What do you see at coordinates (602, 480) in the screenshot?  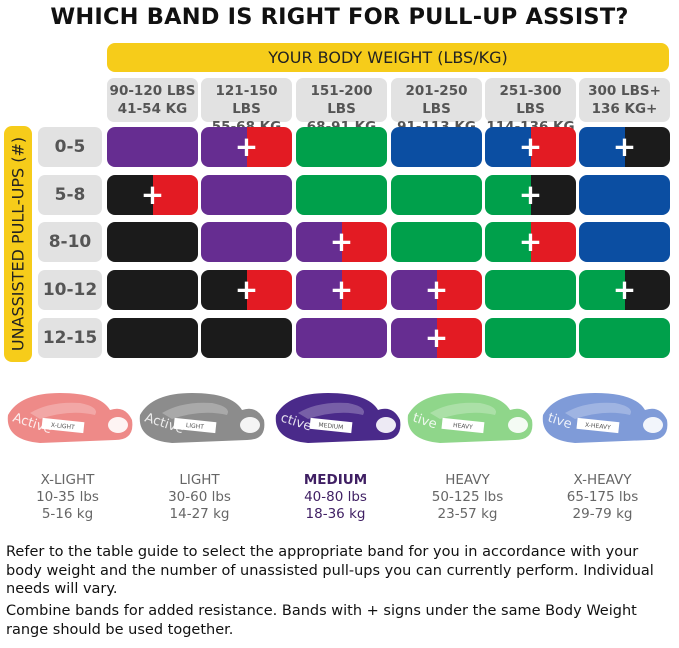 I see `band-name: X-HEAVY` at bounding box center [602, 480].